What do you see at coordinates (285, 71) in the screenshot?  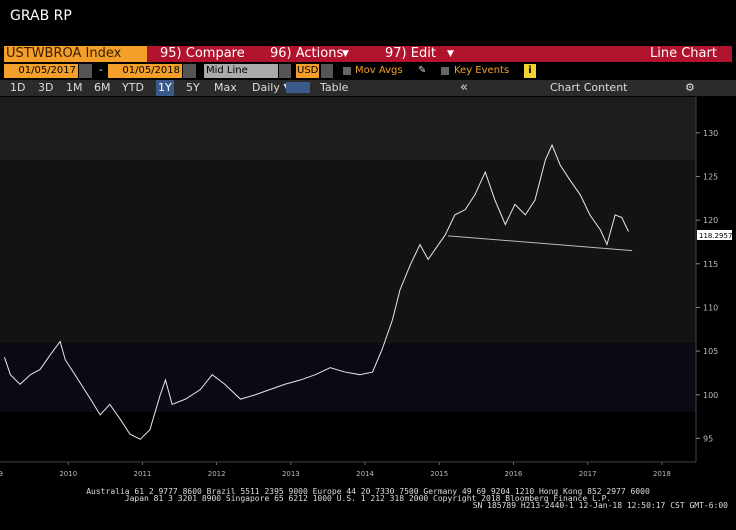 I see `mode-caret` at bounding box center [285, 71].